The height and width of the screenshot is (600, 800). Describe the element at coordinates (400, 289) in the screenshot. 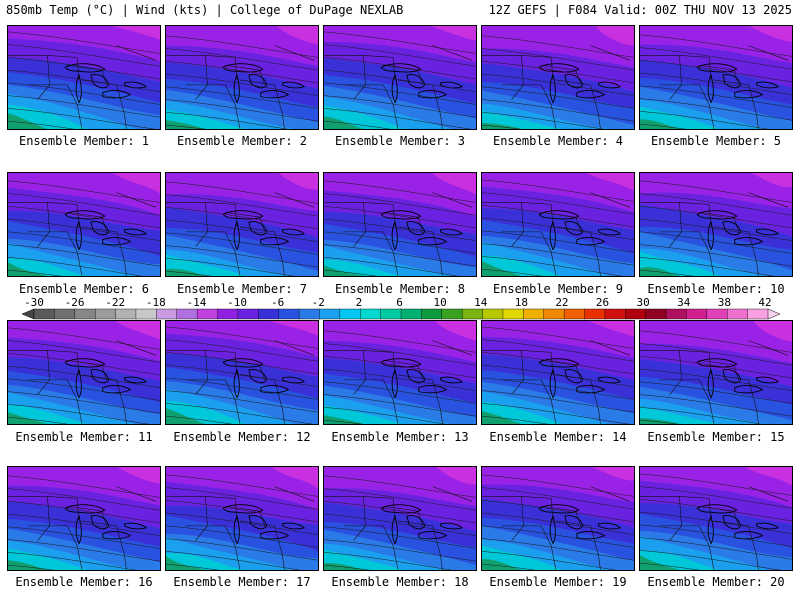

I see `ensemble-member-label: Ensemble Member: 8` at that location.